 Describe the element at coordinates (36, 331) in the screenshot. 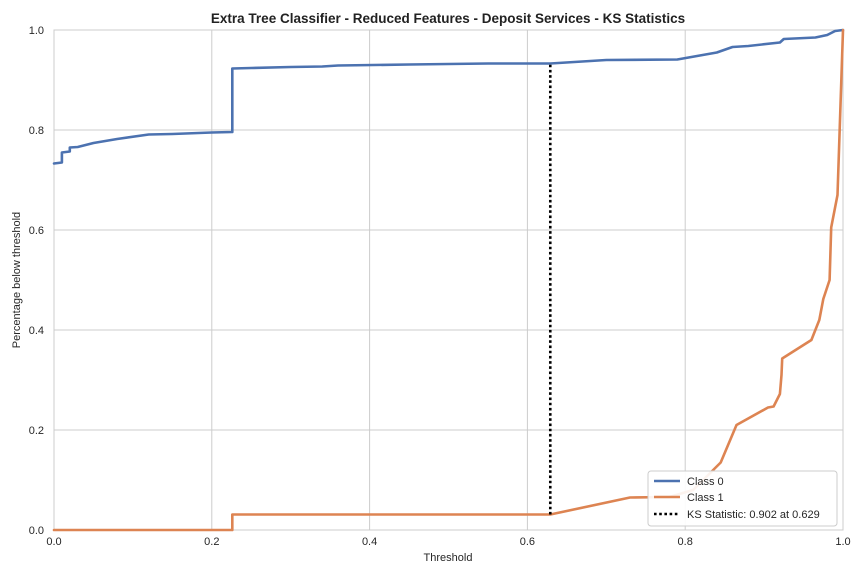

I see `y-tick-label: 0.4` at that location.